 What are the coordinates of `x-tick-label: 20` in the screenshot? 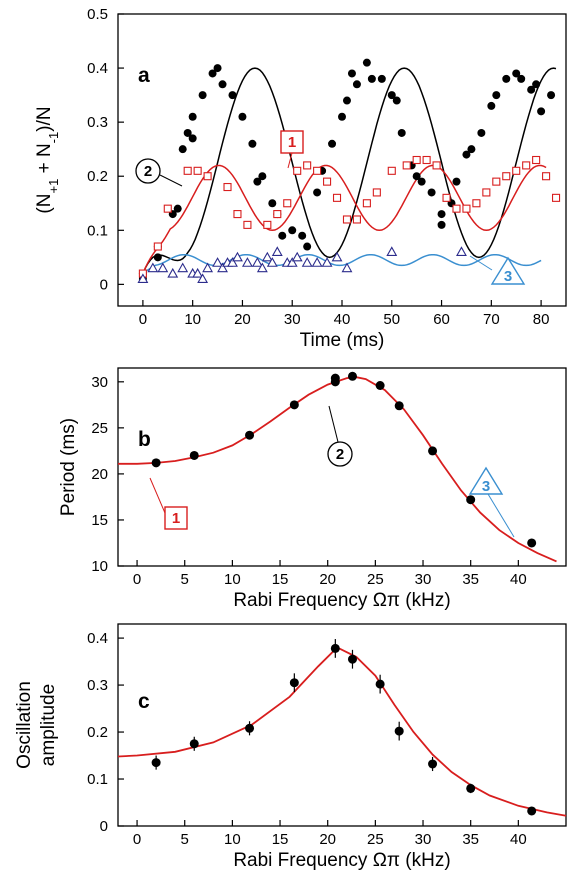 It's located at (327, 579).